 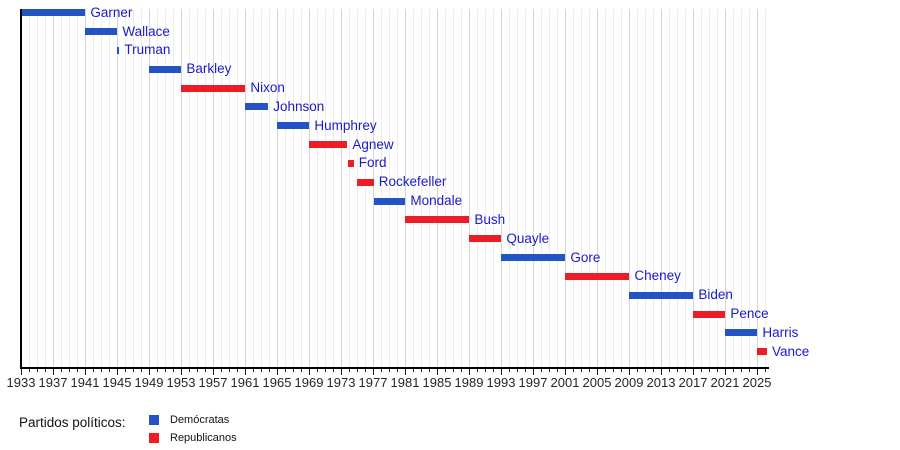 What do you see at coordinates (541, 188) in the screenshot?
I see `minor-gridline-1998` at bounding box center [541, 188].